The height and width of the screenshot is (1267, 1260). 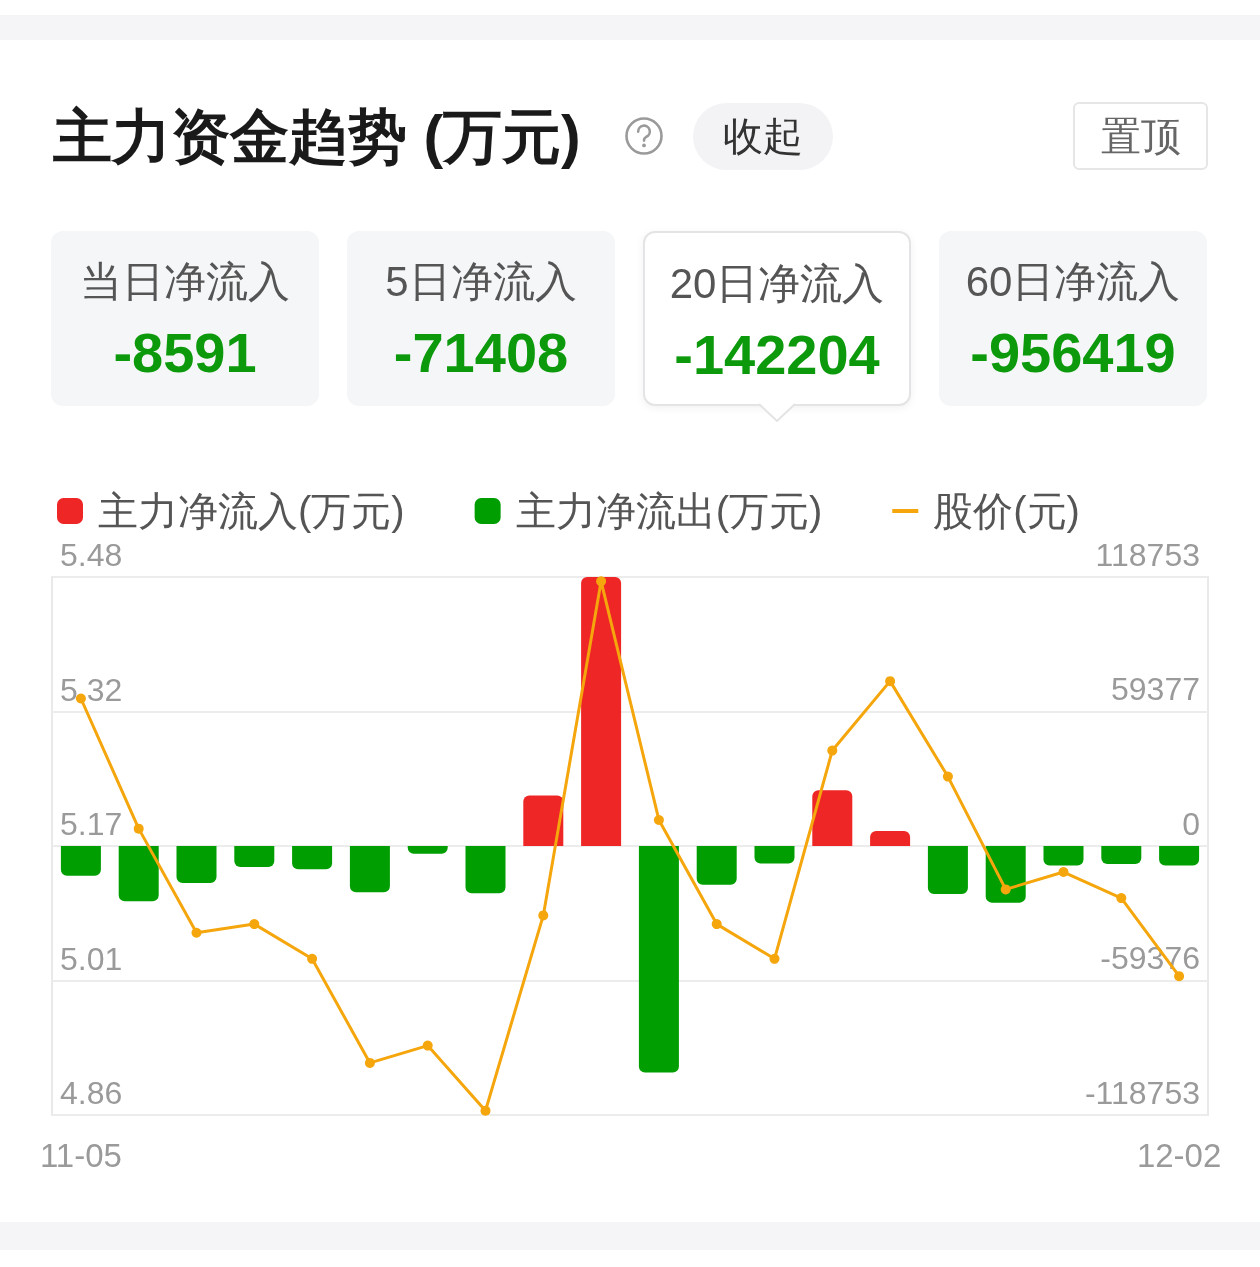 I want to click on y2-tick-label: -118753, so click(x=1142, y=1093).